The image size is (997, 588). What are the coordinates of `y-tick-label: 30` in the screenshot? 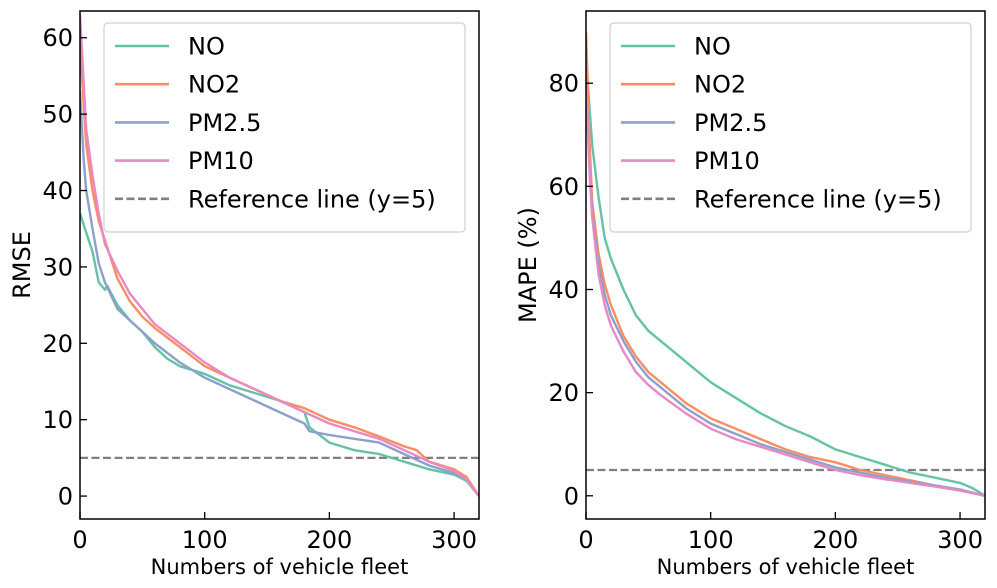 It's located at (57, 267).